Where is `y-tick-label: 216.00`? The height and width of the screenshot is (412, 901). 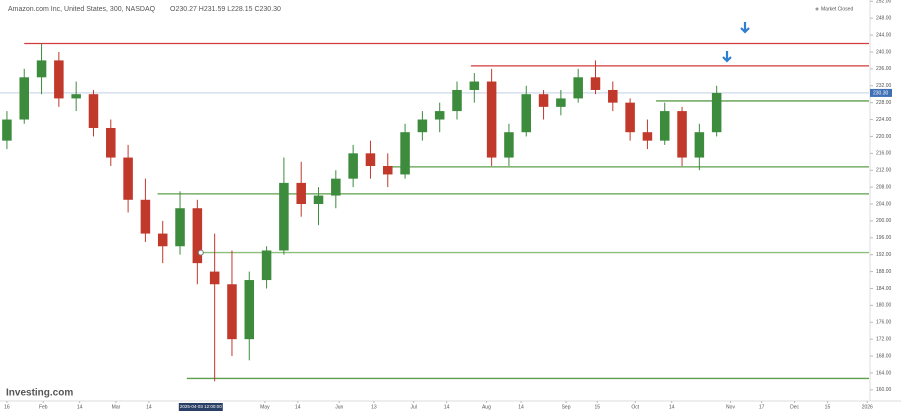
y-tick-label: 216.00 is located at coordinates (884, 154).